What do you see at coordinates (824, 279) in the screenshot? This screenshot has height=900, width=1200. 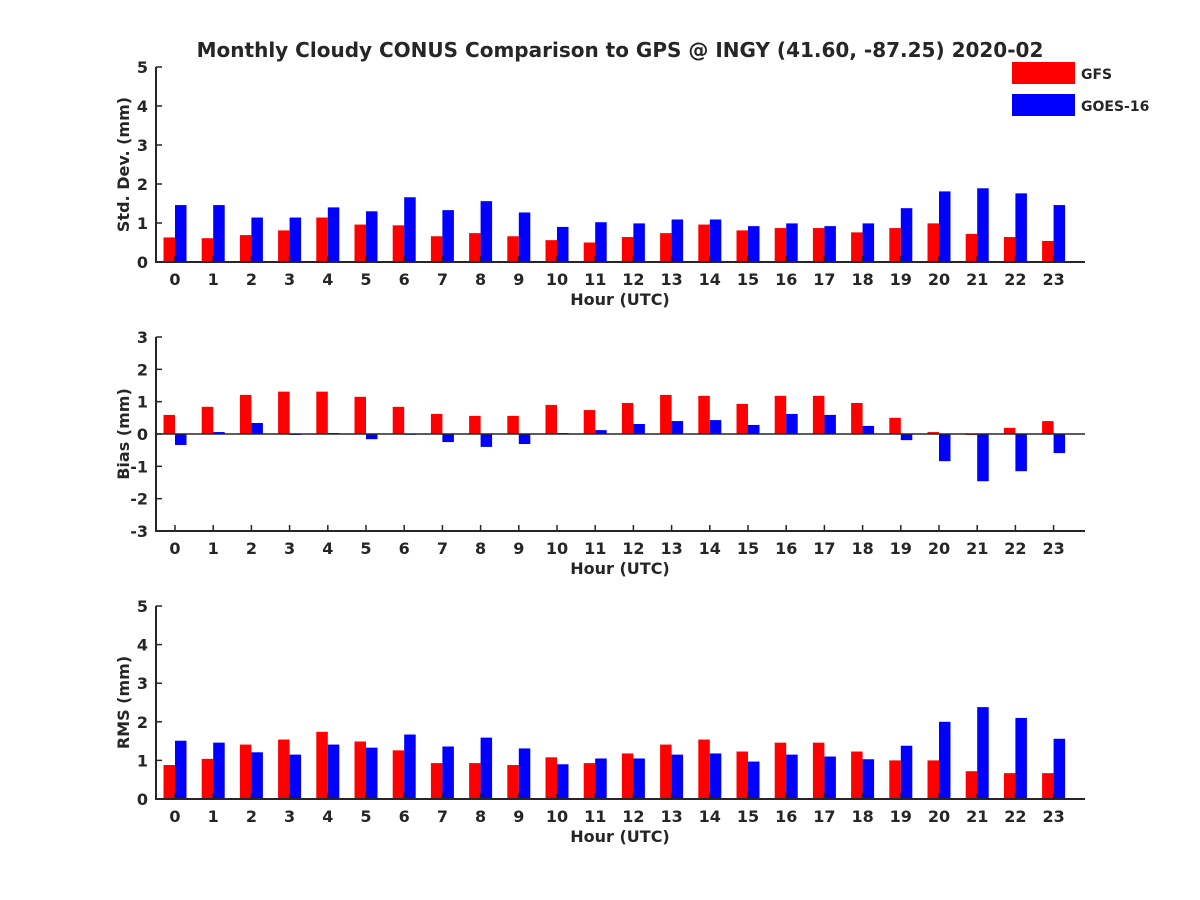 I see `x-tick-label: 17` at bounding box center [824, 279].